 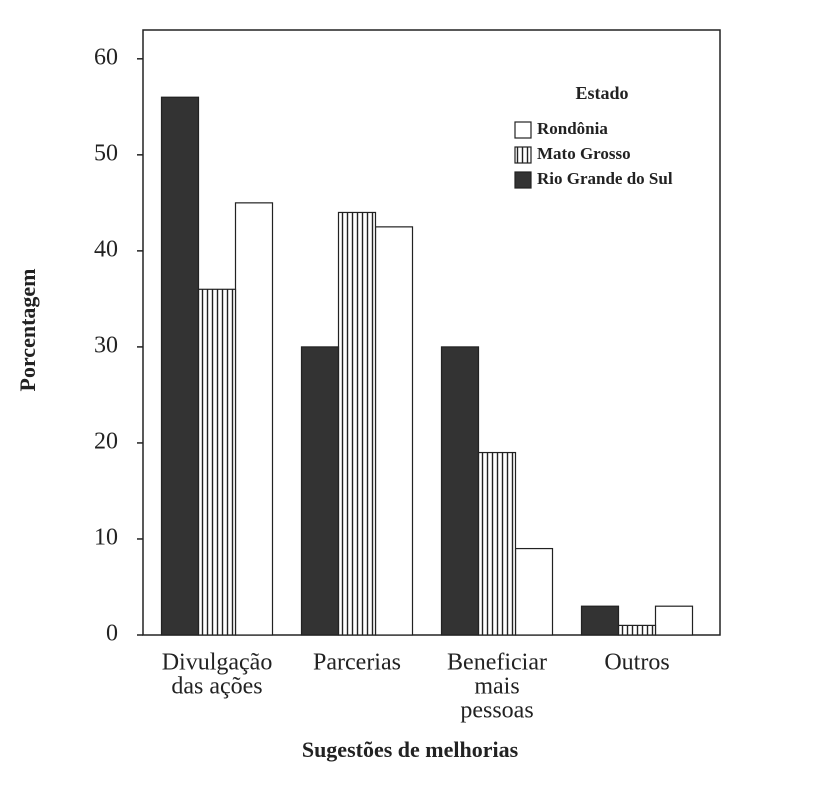 What do you see at coordinates (601, 93) in the screenshot?
I see `legend-title: Estado` at bounding box center [601, 93].